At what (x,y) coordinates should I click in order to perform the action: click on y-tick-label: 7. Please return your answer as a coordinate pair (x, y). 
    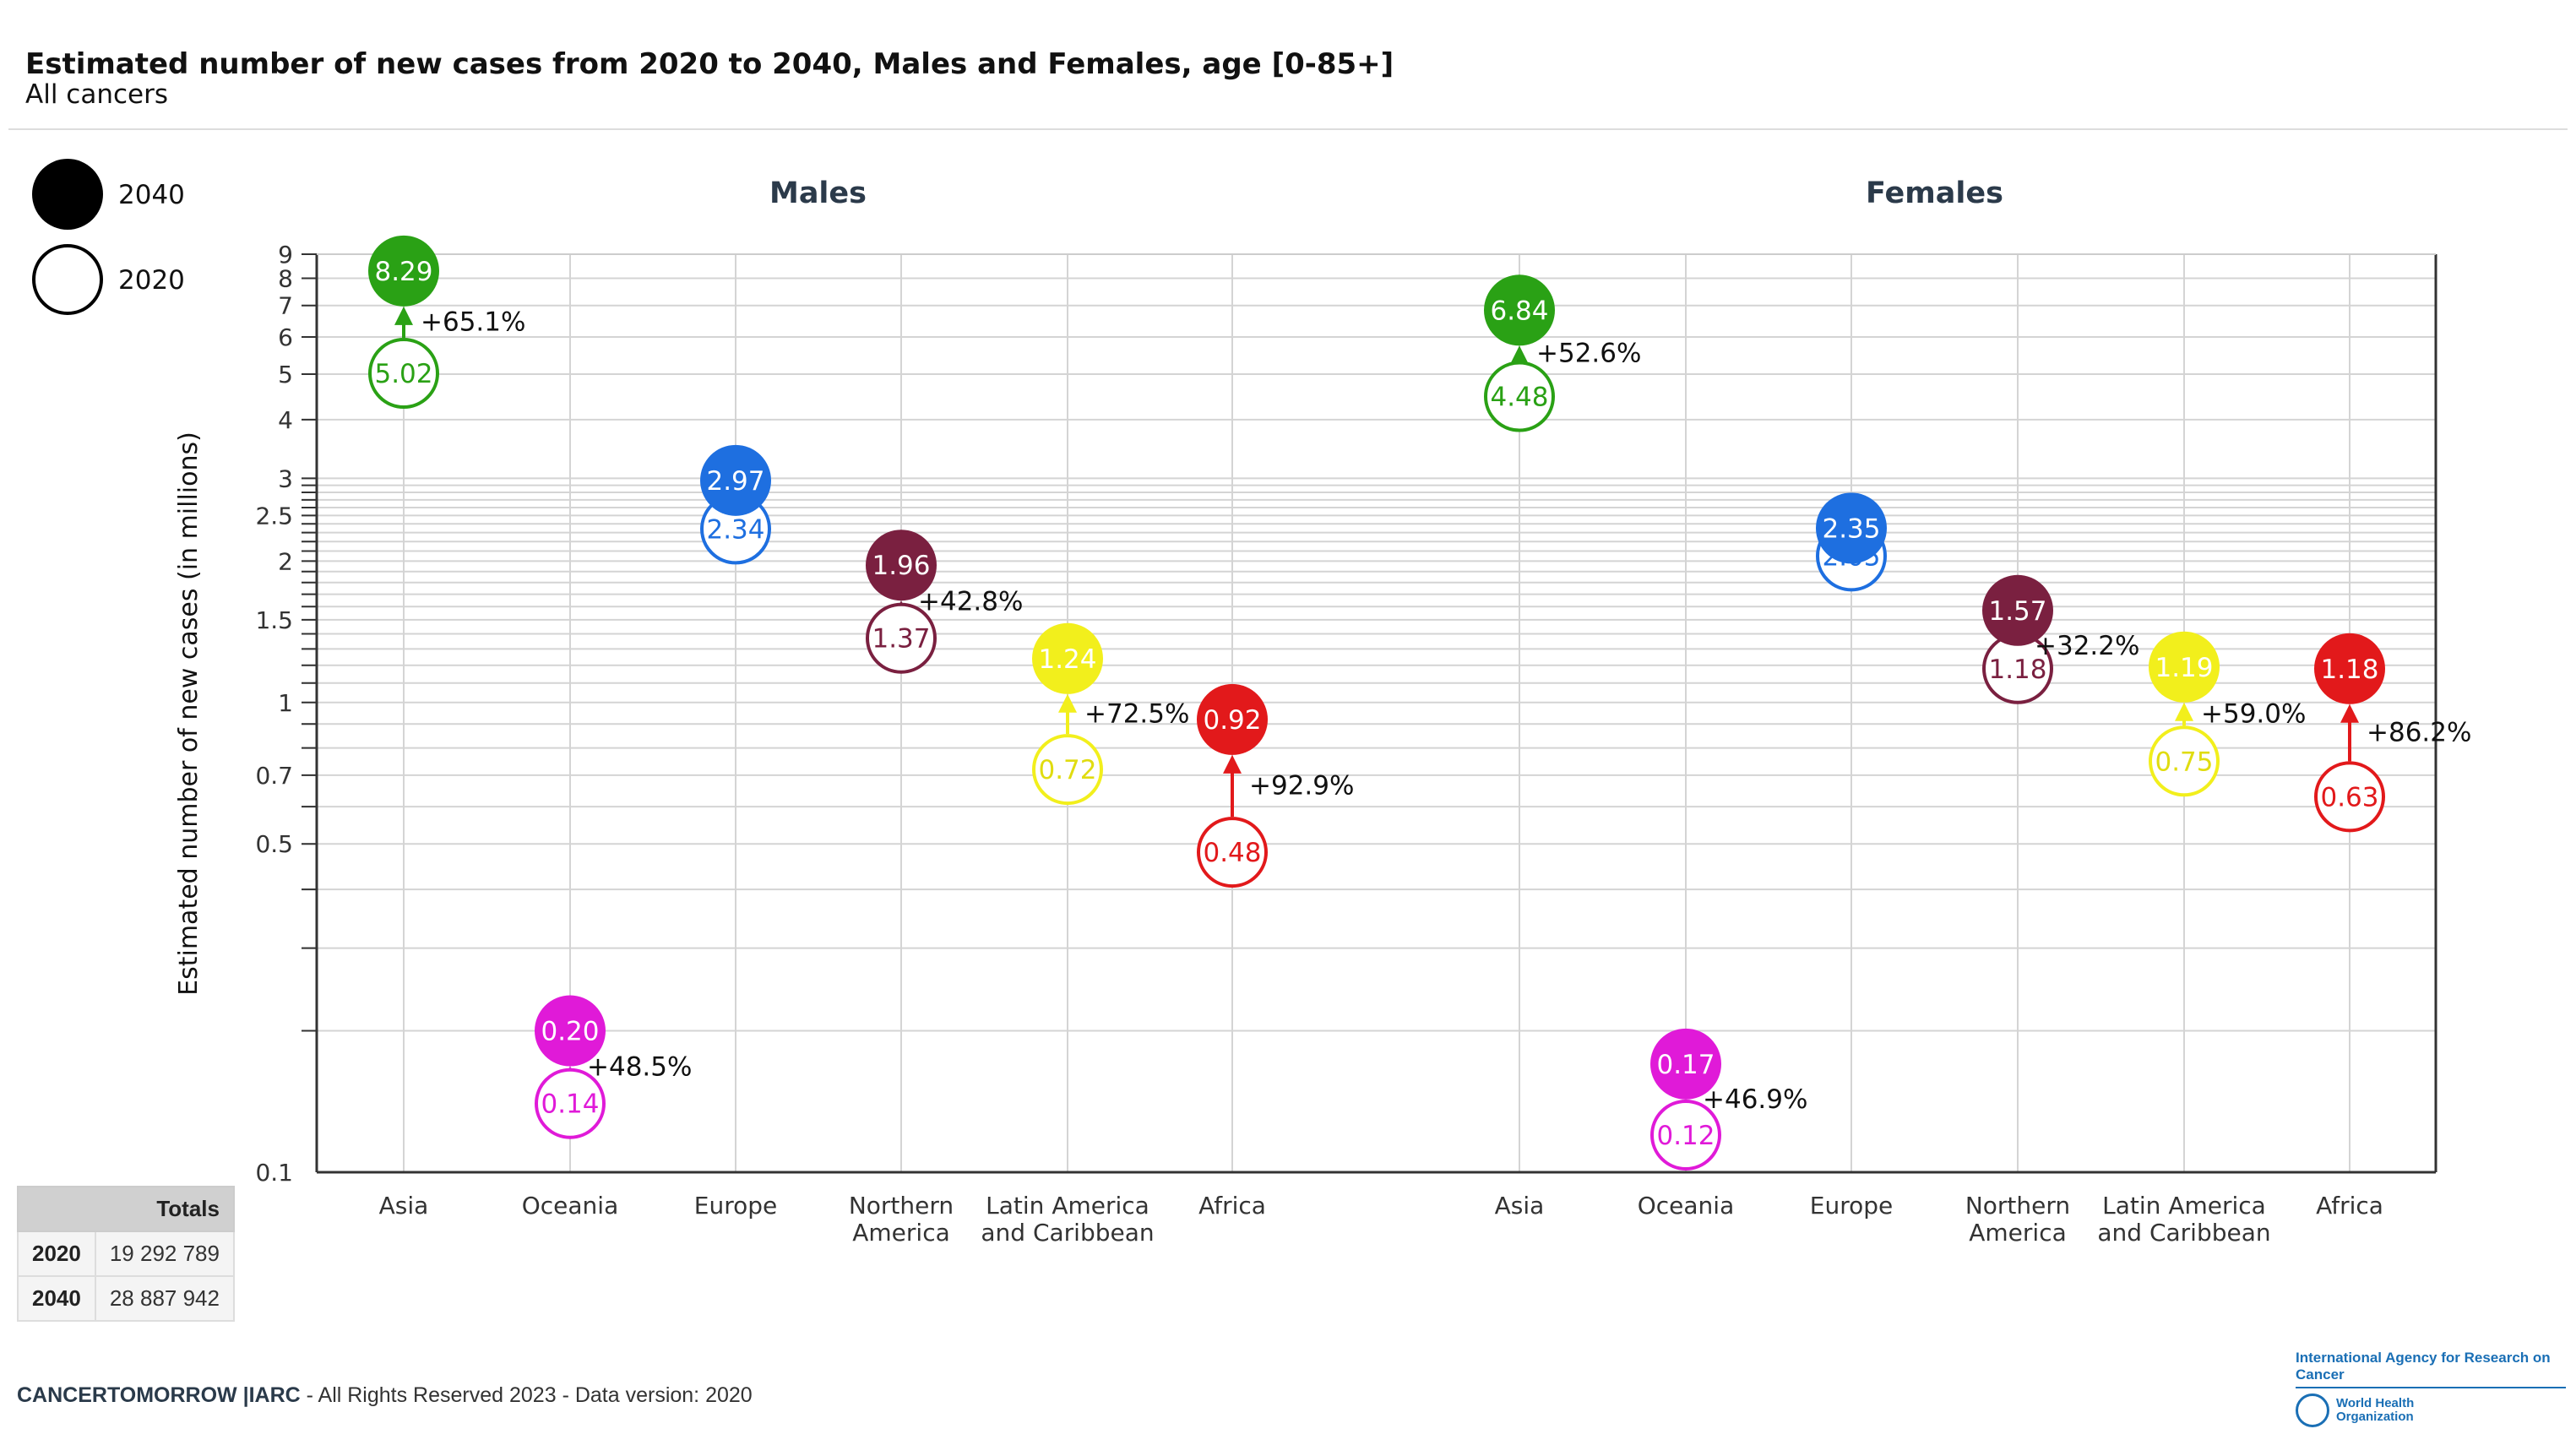
    Looking at the image, I should click on (285, 306).